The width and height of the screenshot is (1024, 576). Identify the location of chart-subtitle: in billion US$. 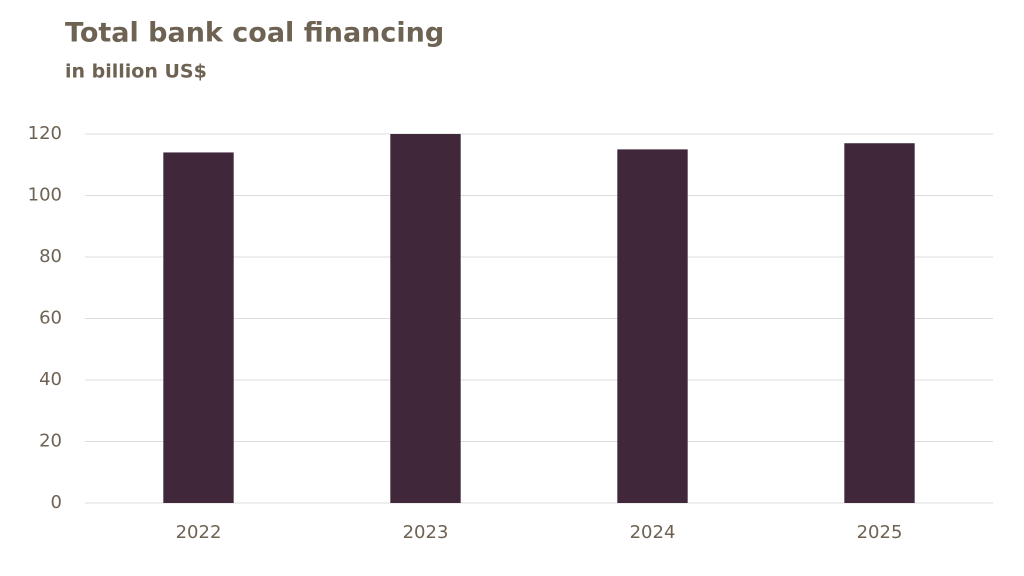
(136, 72).